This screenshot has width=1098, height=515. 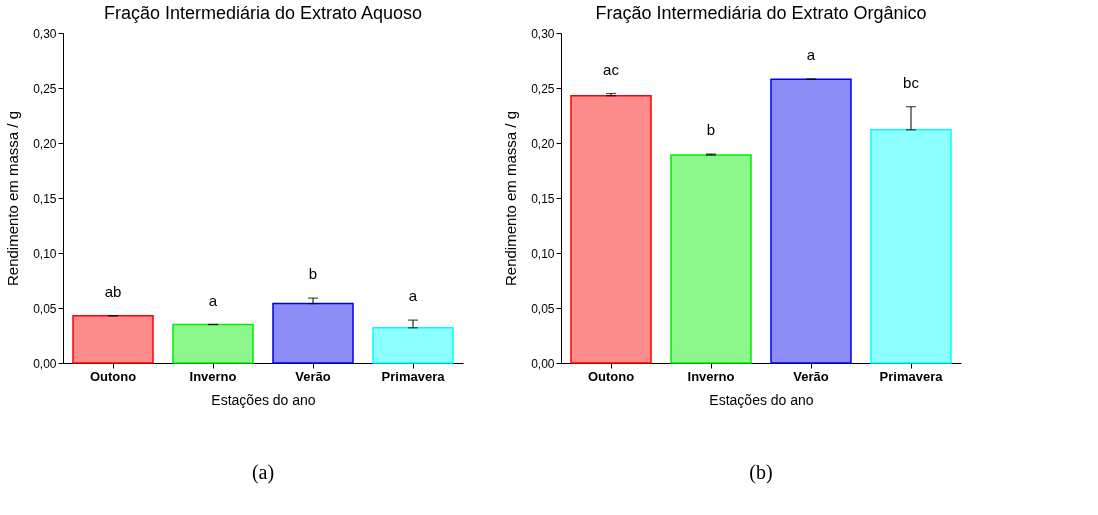 What do you see at coordinates (611, 69) in the screenshot?
I see `annotation: ac` at bounding box center [611, 69].